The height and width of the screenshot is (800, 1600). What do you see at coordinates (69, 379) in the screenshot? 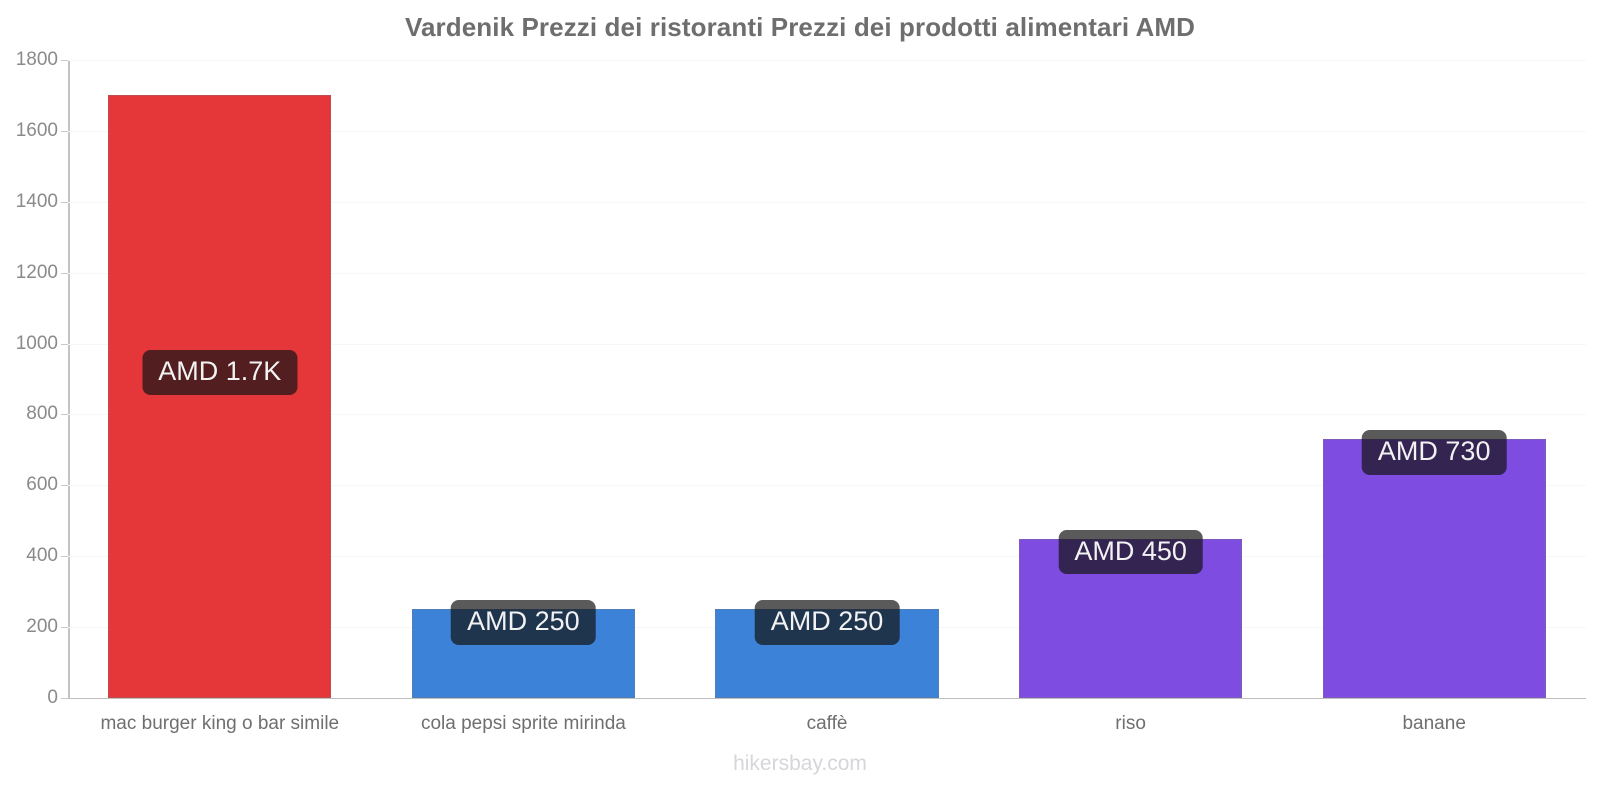
I see `y-axis-line` at bounding box center [69, 379].